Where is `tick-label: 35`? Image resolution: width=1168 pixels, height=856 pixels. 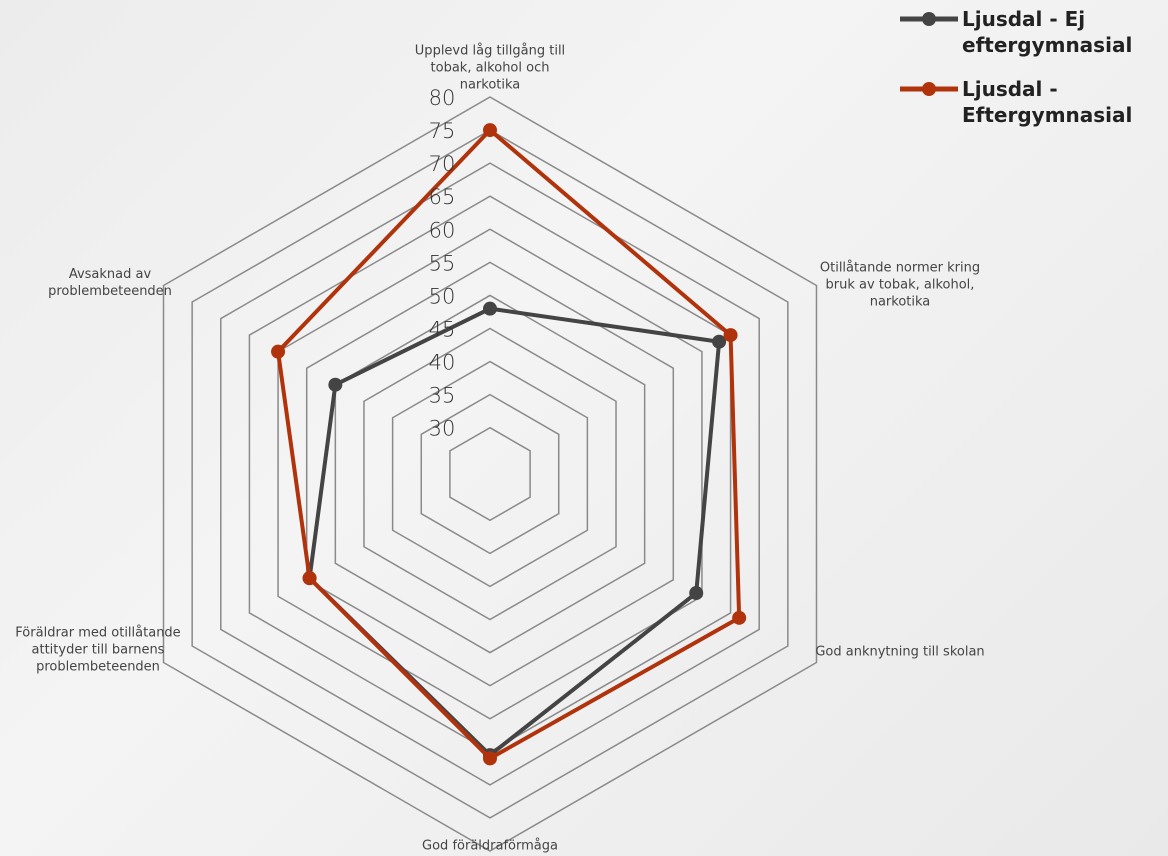
tick-label: 35 is located at coordinates (442, 396).